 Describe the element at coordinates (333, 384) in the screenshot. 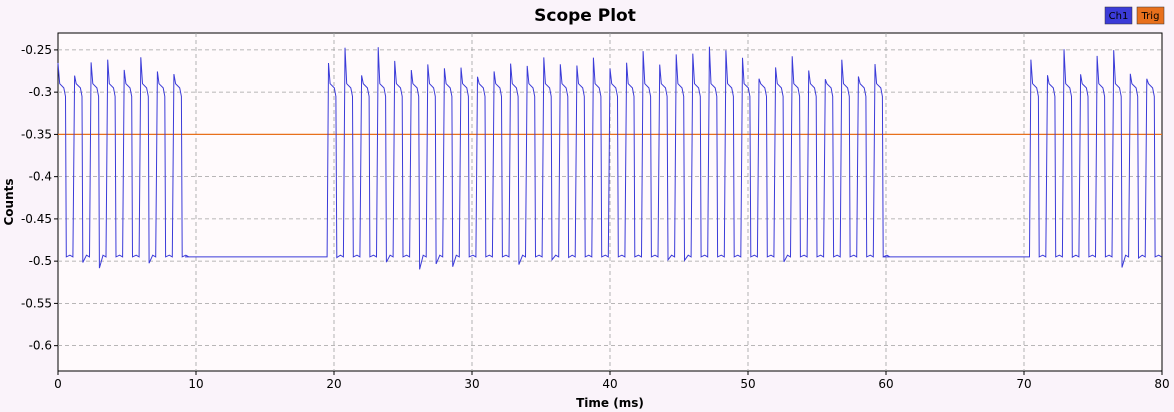

I see `x-tick-label: 20` at that location.